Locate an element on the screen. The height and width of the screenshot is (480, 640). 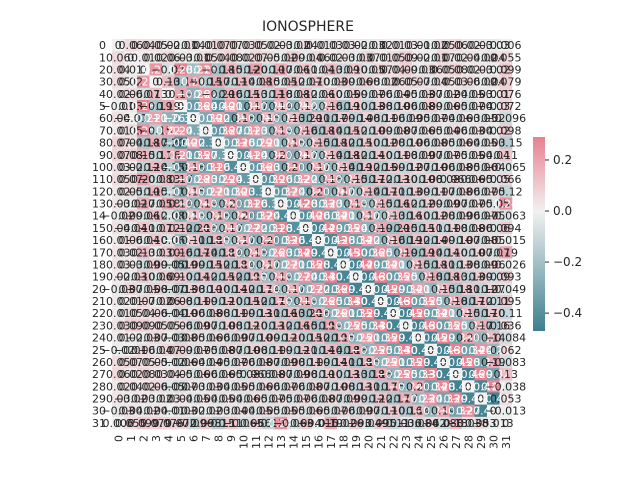
cell-annotation: −0.35 is located at coordinates (231, 118).